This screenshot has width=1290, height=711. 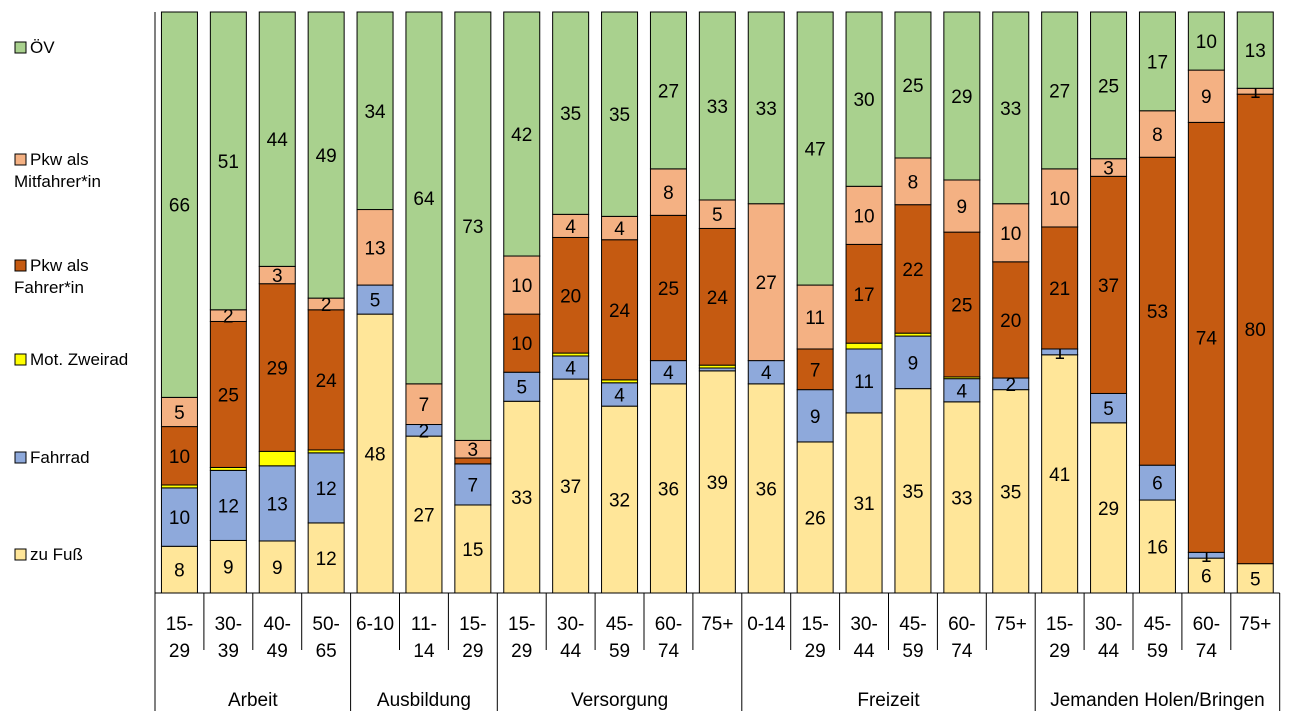 I want to click on data-label: 20, so click(x=570, y=296).